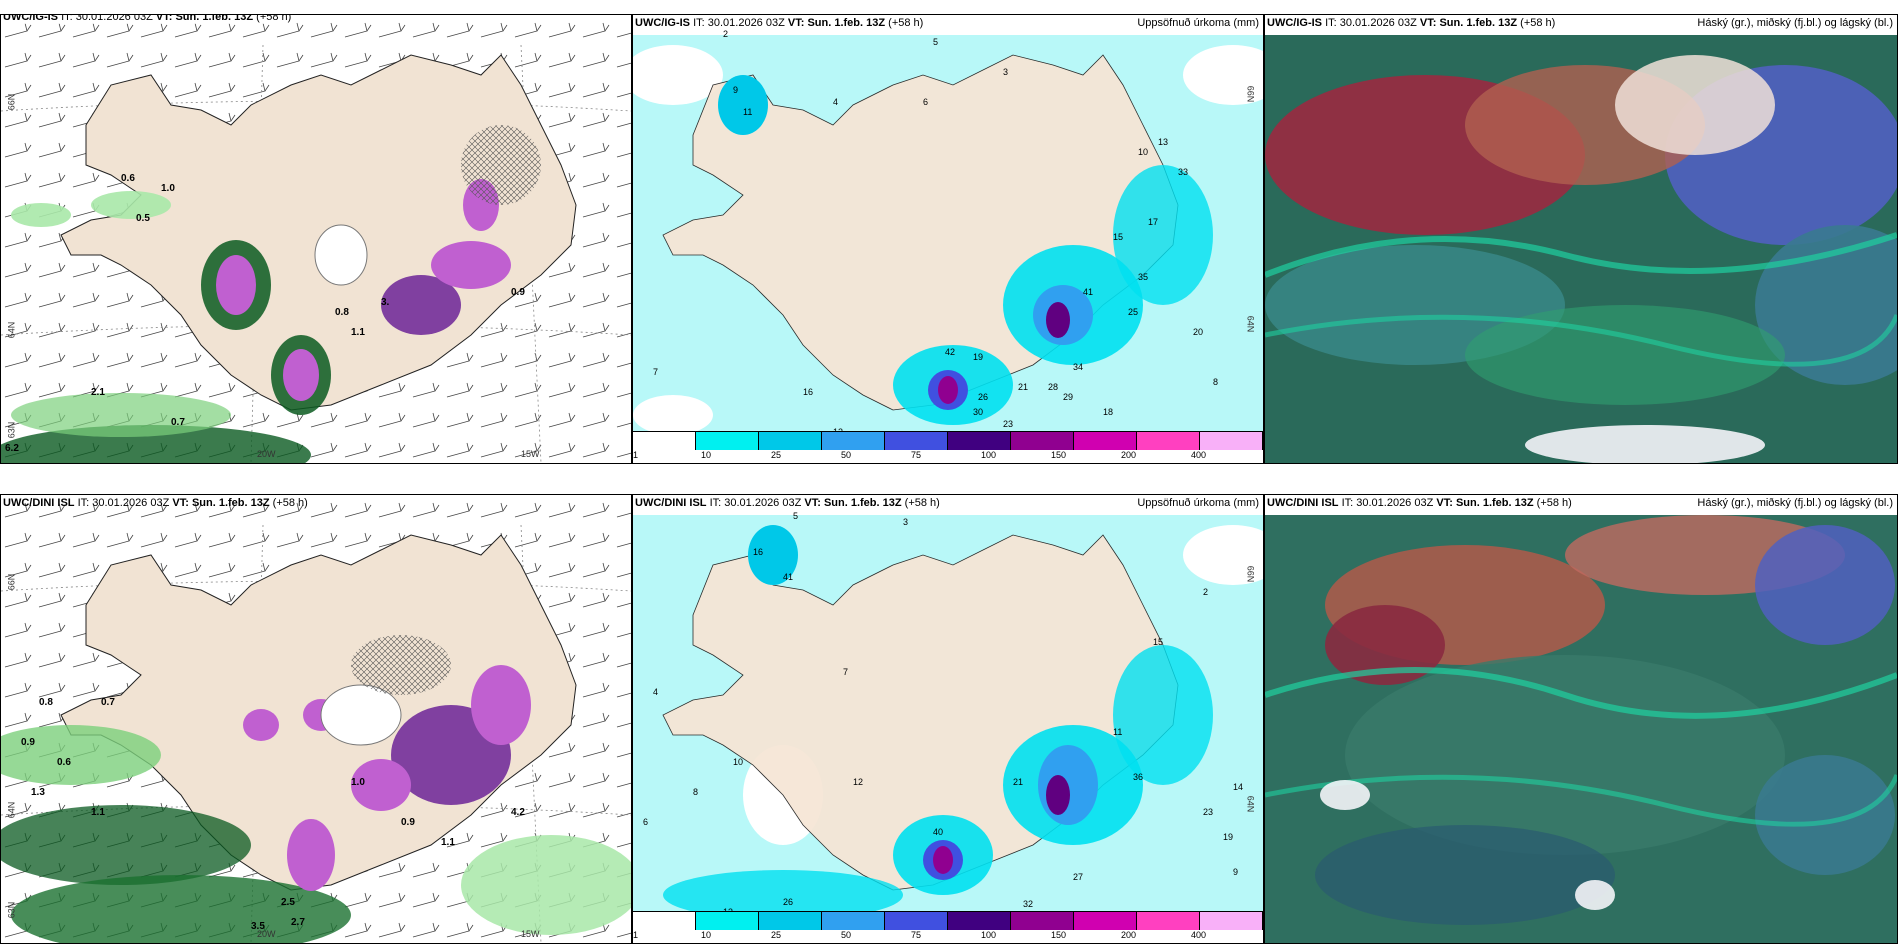  Describe the element at coordinates (835, 102) in the screenshot. I see `precip-value: 4` at that location.